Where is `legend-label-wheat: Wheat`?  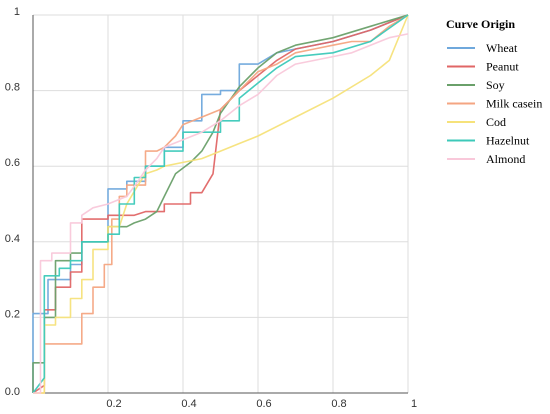 legend-label-wheat: Wheat is located at coordinates (502, 48).